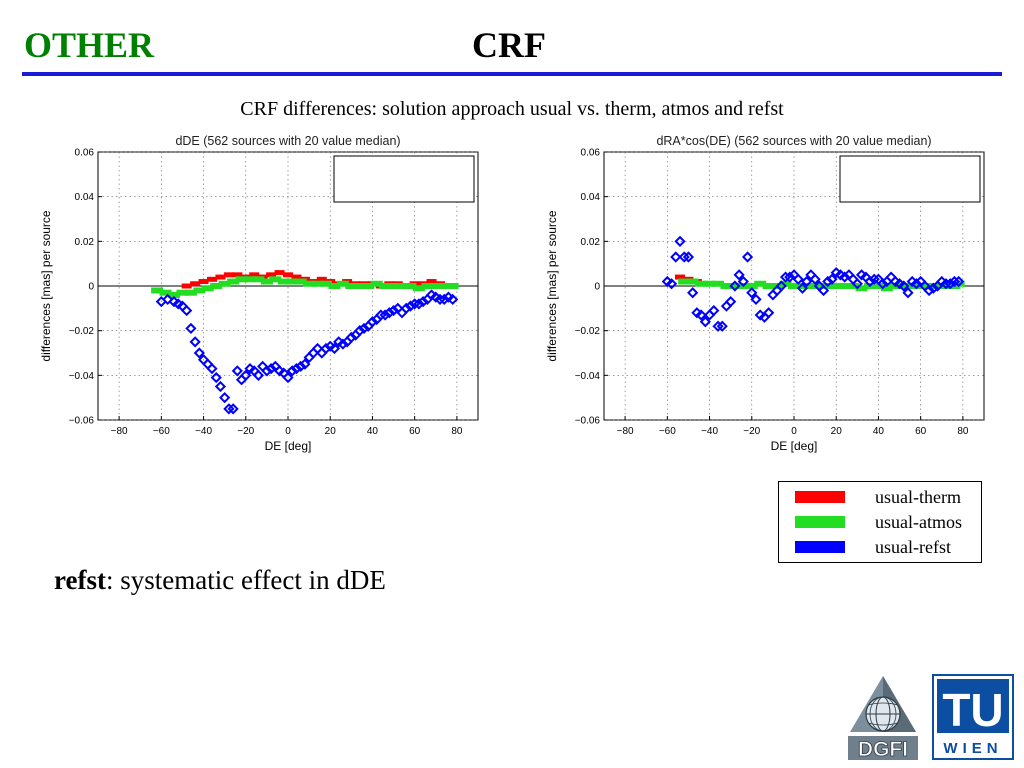 This screenshot has width=1024, height=768. Describe the element at coordinates (552, 286) in the screenshot. I see `y-axis-label: differences [mas] per source` at that location.